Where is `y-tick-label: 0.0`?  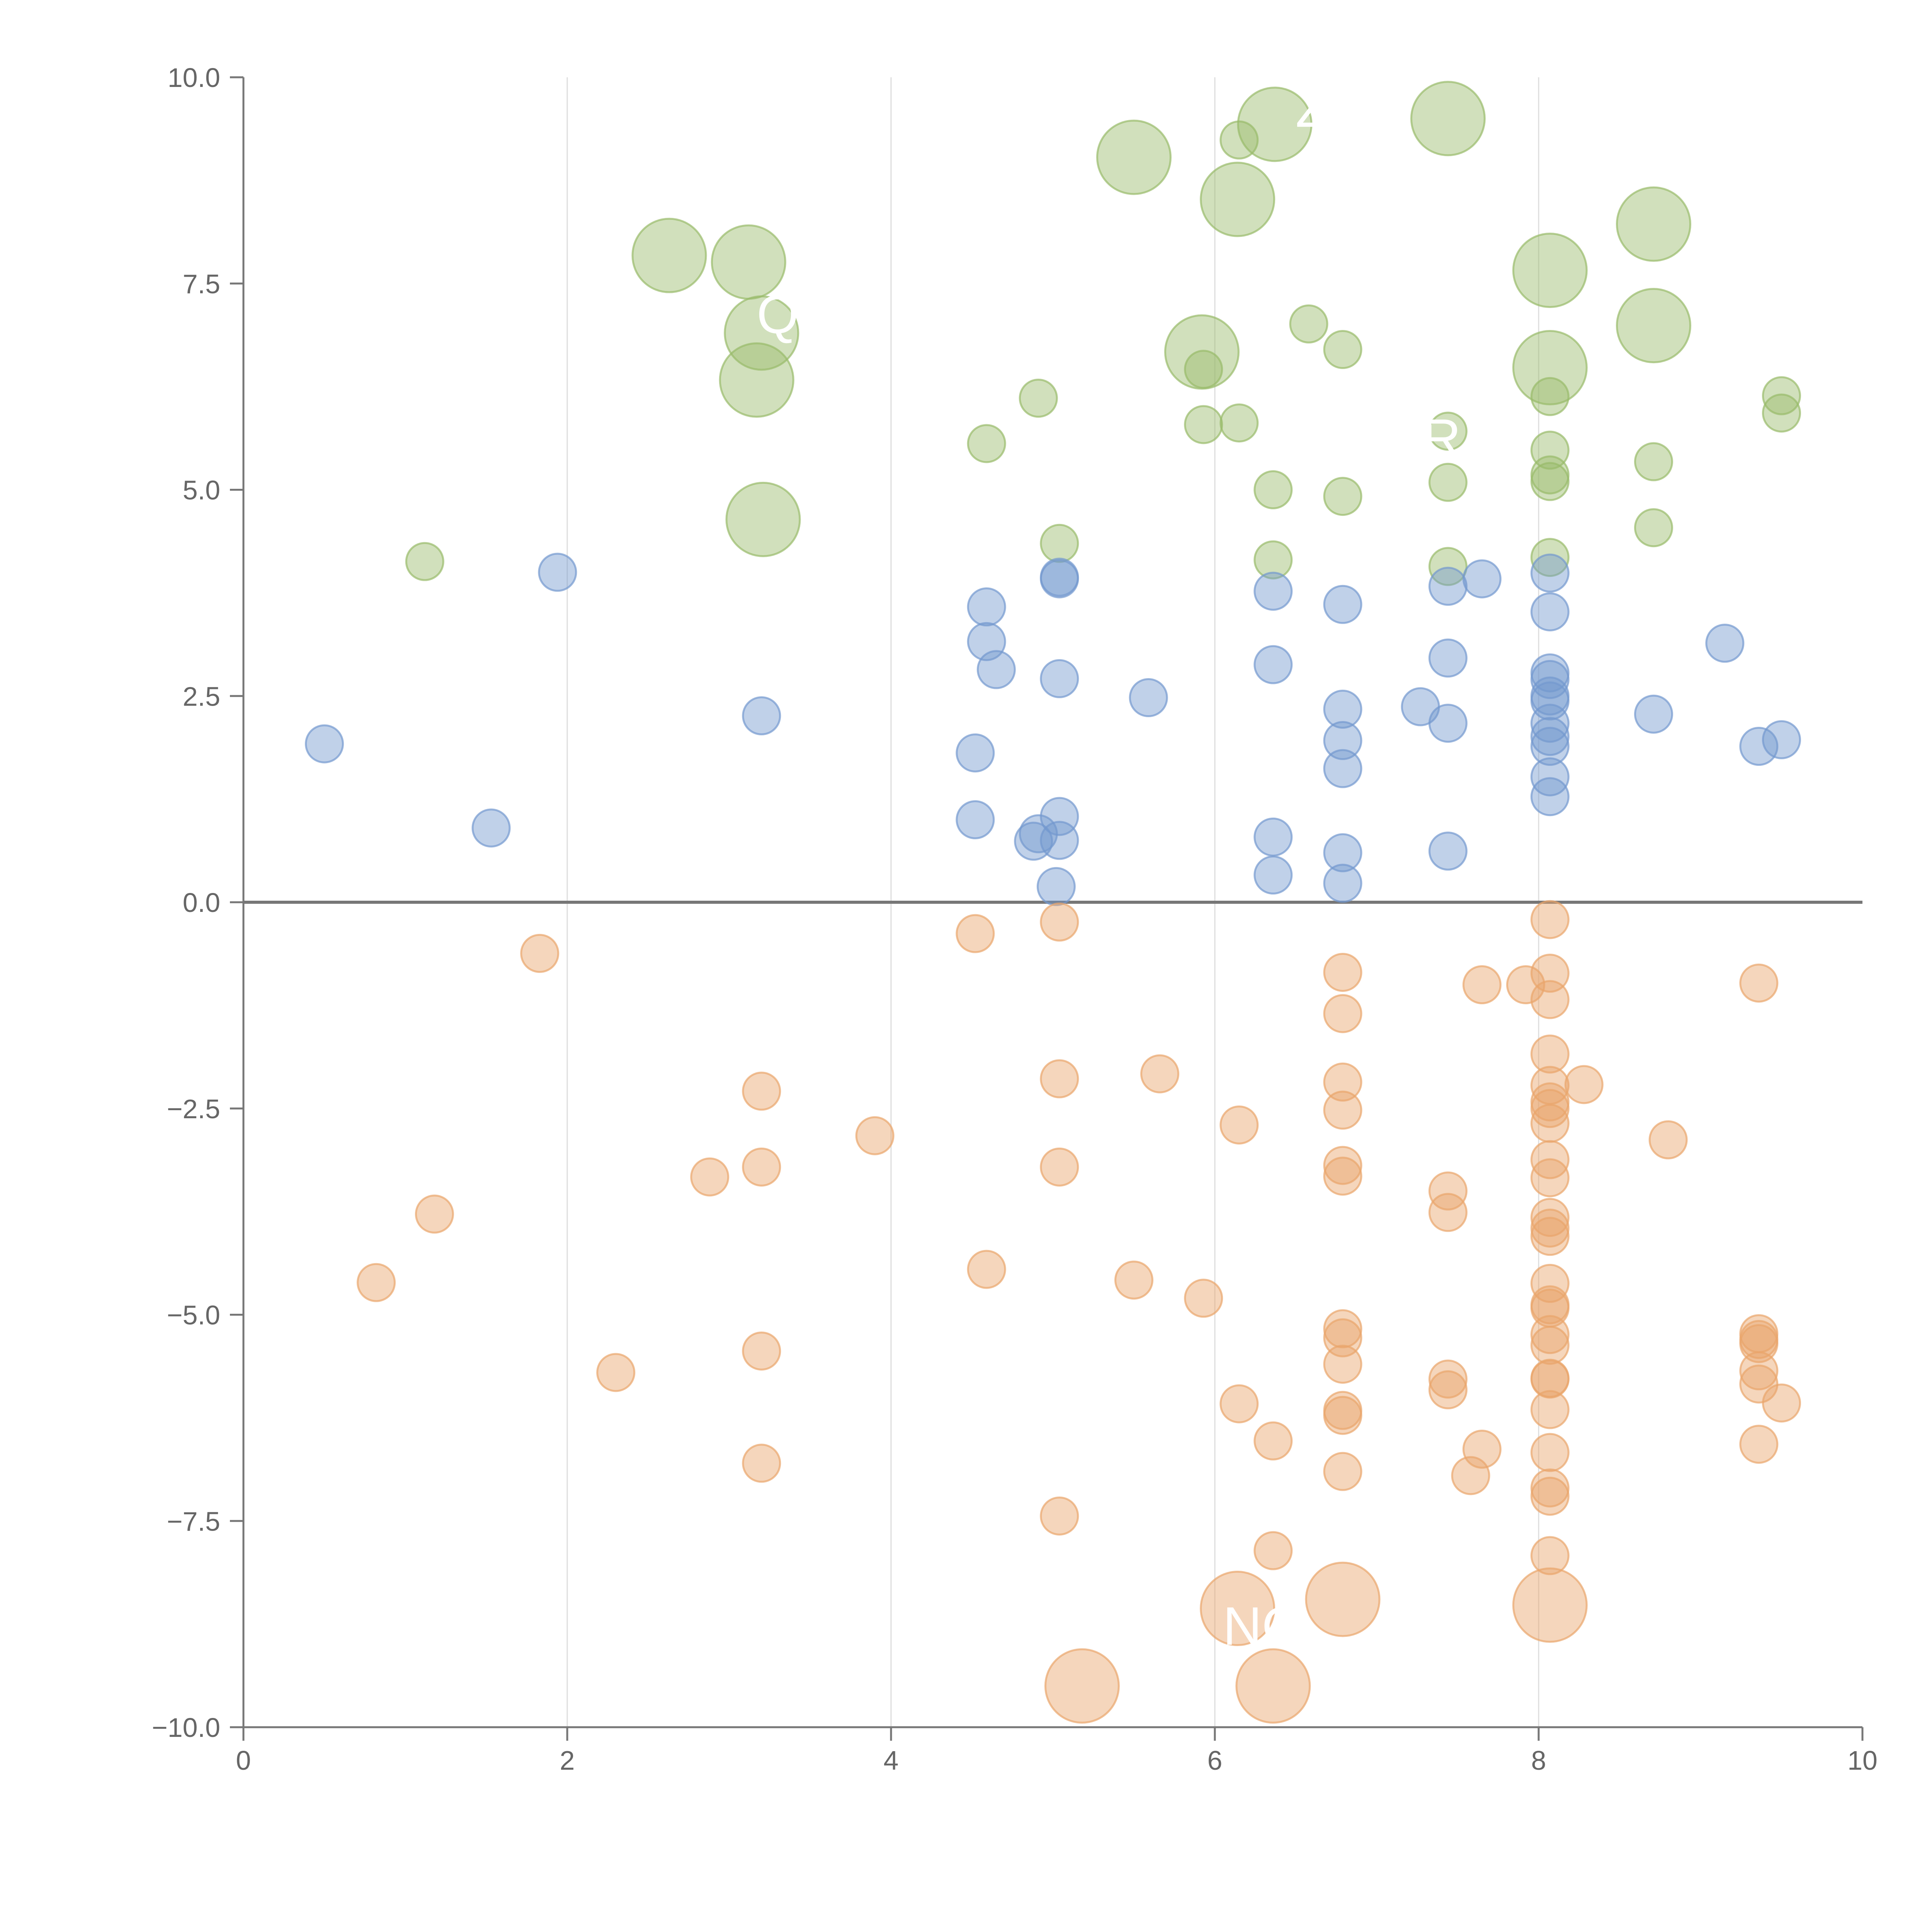
y-tick-label: 0.0 is located at coordinates (202, 903).